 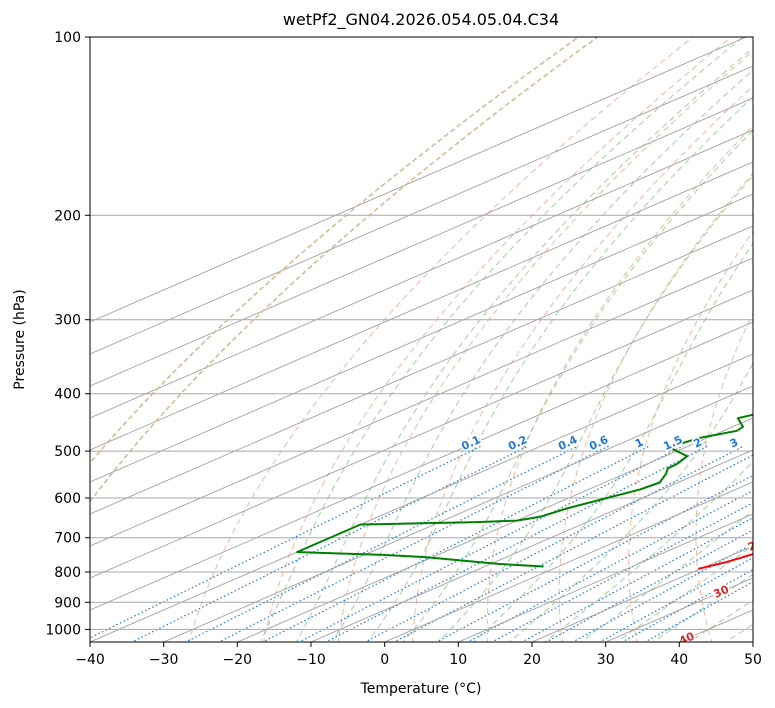 I want to click on x-tick-label: −30, so click(x=164, y=660).